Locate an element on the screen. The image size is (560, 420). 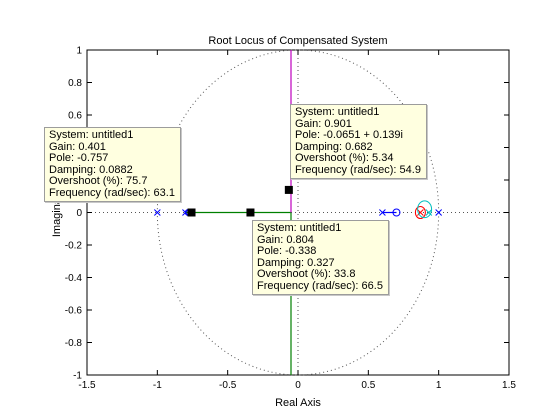
y-tick-label: -0.2 is located at coordinates (74, 246).